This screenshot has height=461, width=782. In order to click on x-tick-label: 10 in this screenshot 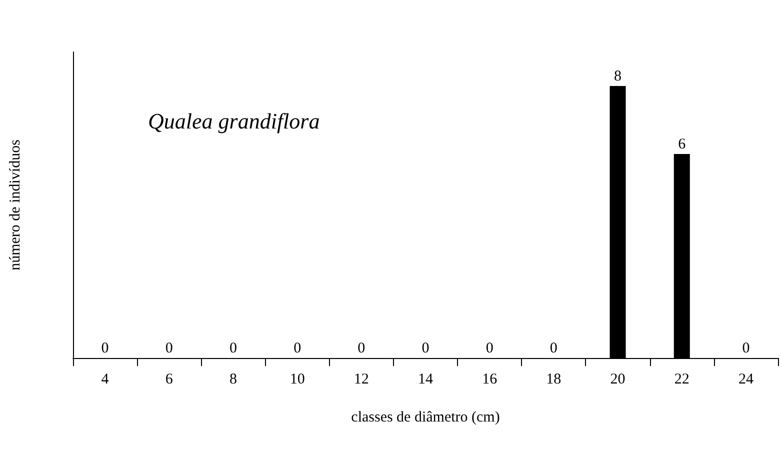, I will do `click(297, 380)`.